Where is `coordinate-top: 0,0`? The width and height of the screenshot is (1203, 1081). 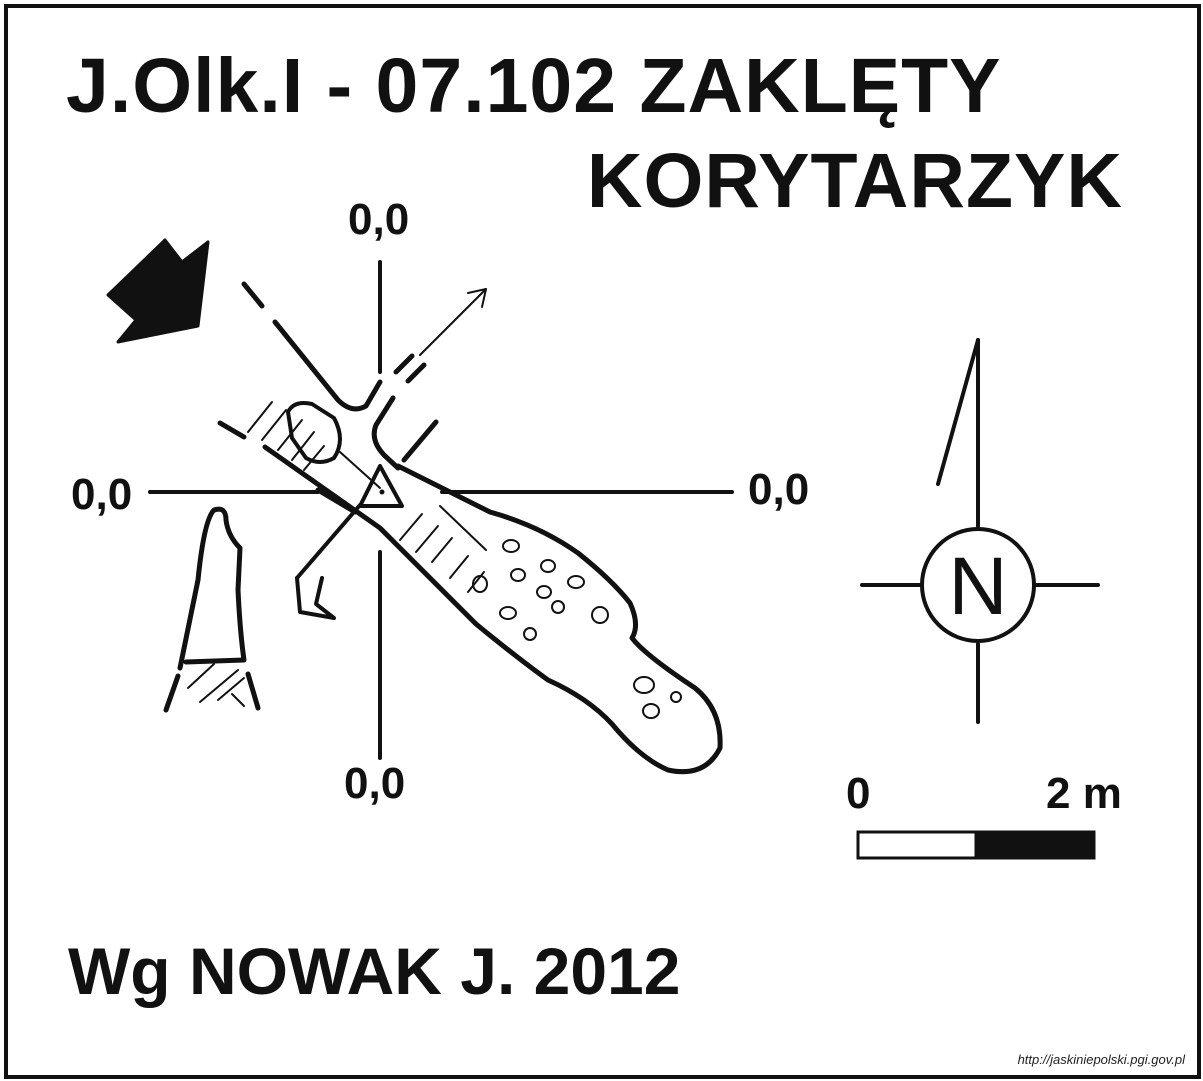 coordinate-top: 0,0 is located at coordinates (379, 219).